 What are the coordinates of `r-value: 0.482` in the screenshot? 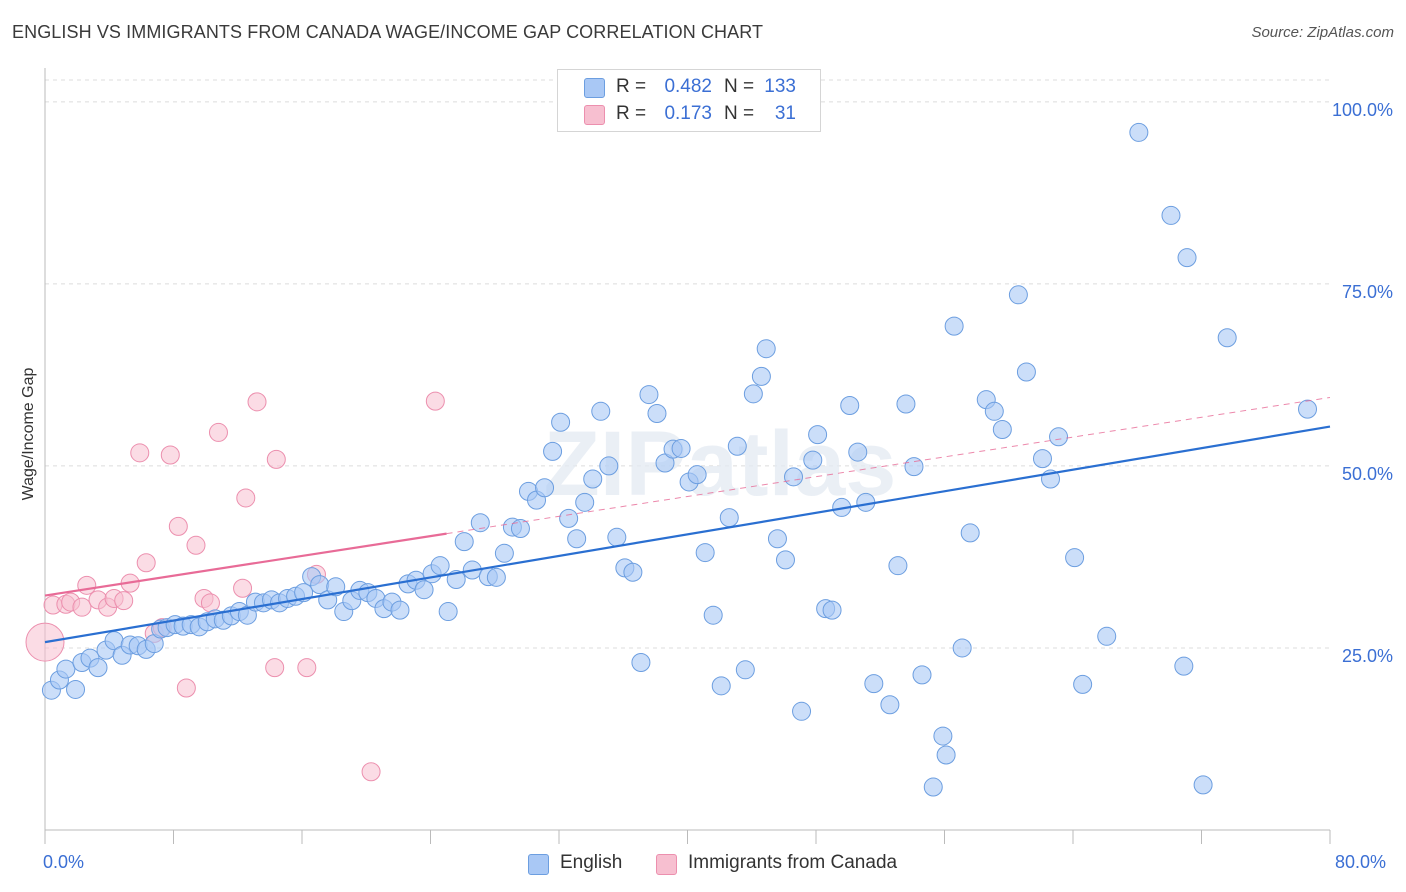 It's located at (688, 86).